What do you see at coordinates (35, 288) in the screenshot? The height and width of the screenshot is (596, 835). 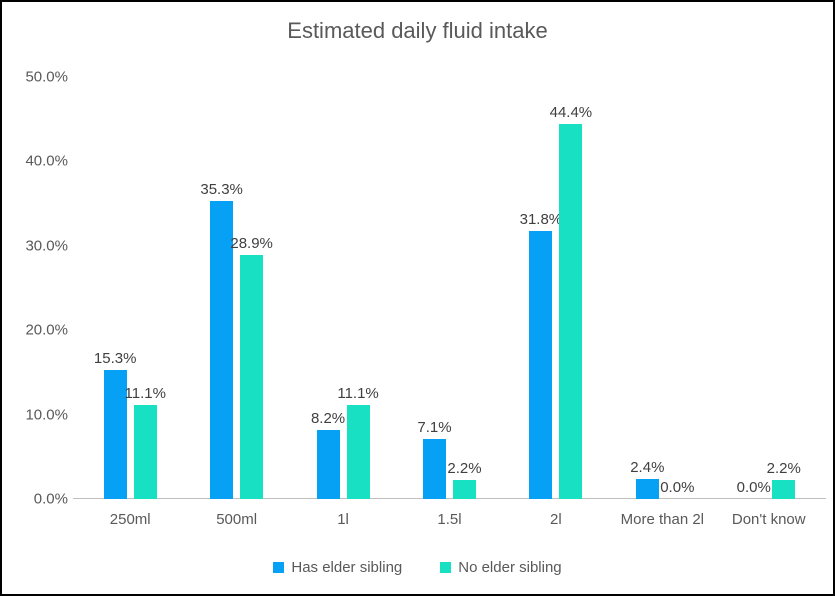 I see `y-axis: 0.0% 10.0% 20.0% 30.0% 40.0% 50.0%` at bounding box center [35, 288].